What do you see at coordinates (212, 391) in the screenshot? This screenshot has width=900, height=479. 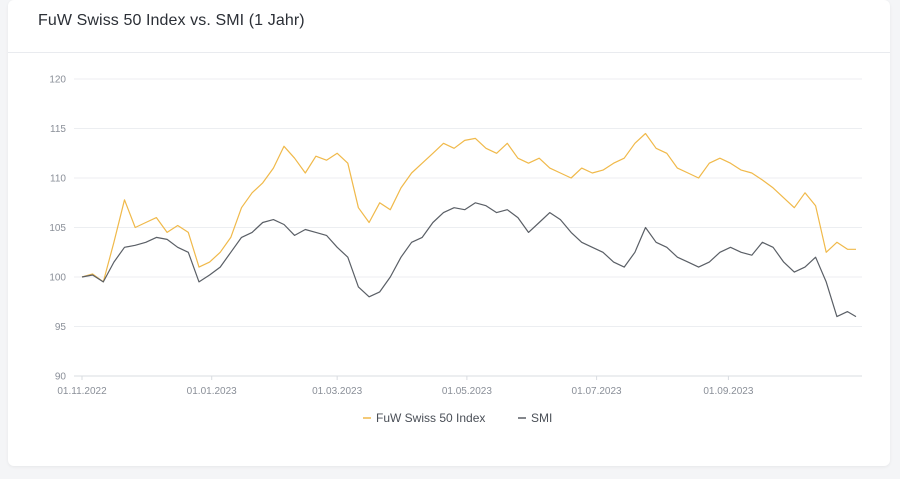 I see `x-tick-label: 01.01.2023` at bounding box center [212, 391].